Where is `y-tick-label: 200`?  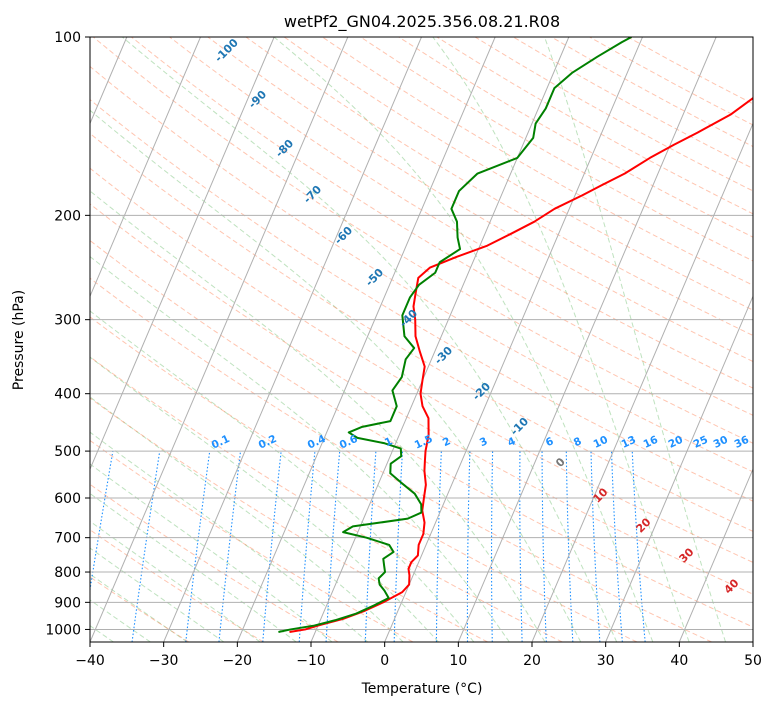 y-tick-label: 200 is located at coordinates (67, 216).